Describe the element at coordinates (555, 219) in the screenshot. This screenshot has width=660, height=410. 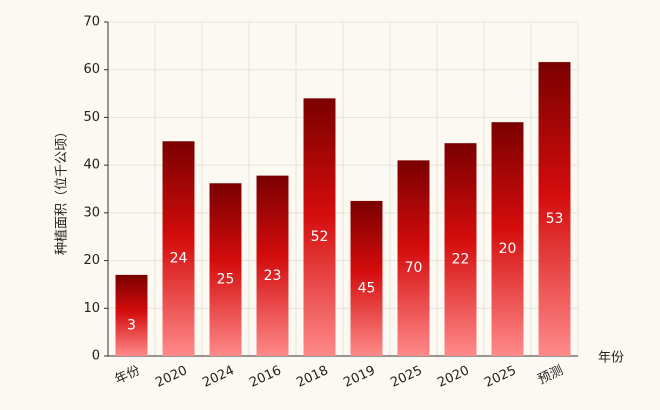
I see `bar-annotation: 53` at that location.